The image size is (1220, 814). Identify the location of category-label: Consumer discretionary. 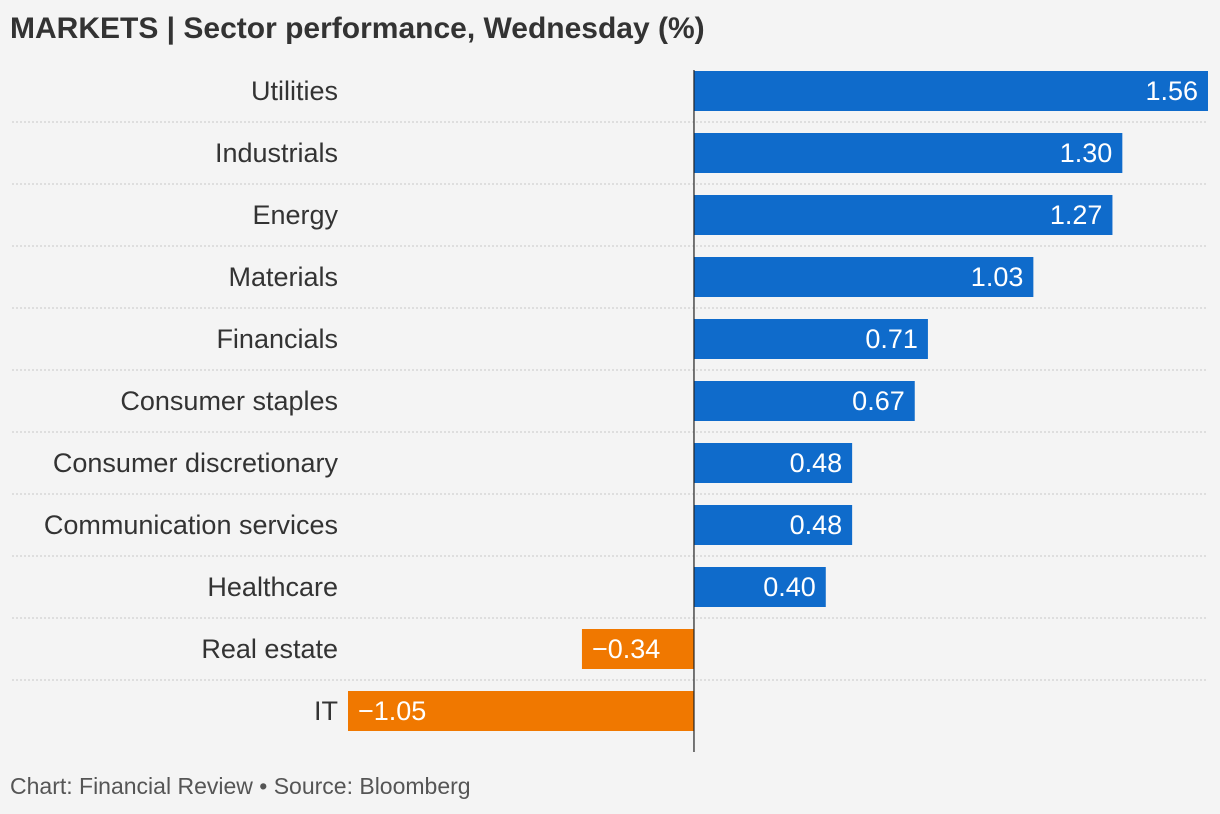
(196, 463).